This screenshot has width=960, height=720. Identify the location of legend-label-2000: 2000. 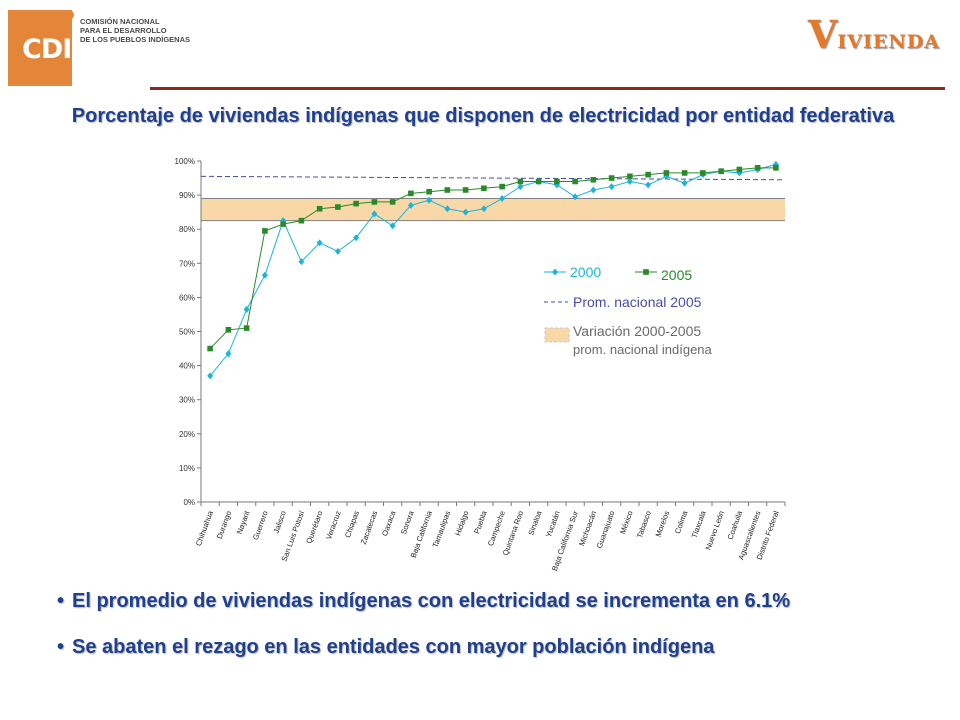
(585, 272).